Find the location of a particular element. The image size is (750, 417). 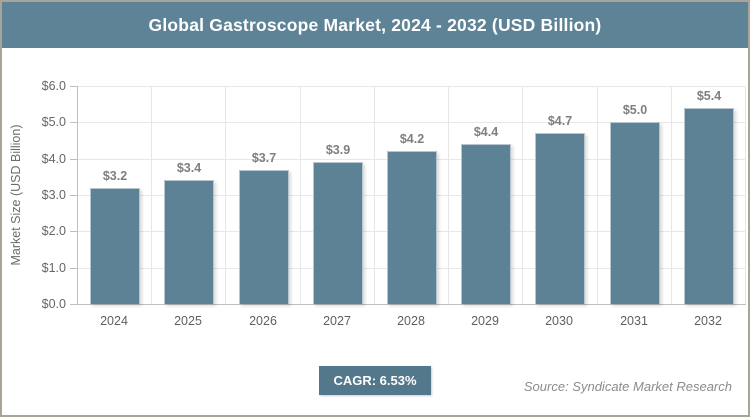

bar-value-label: $4.2 is located at coordinates (412, 139).